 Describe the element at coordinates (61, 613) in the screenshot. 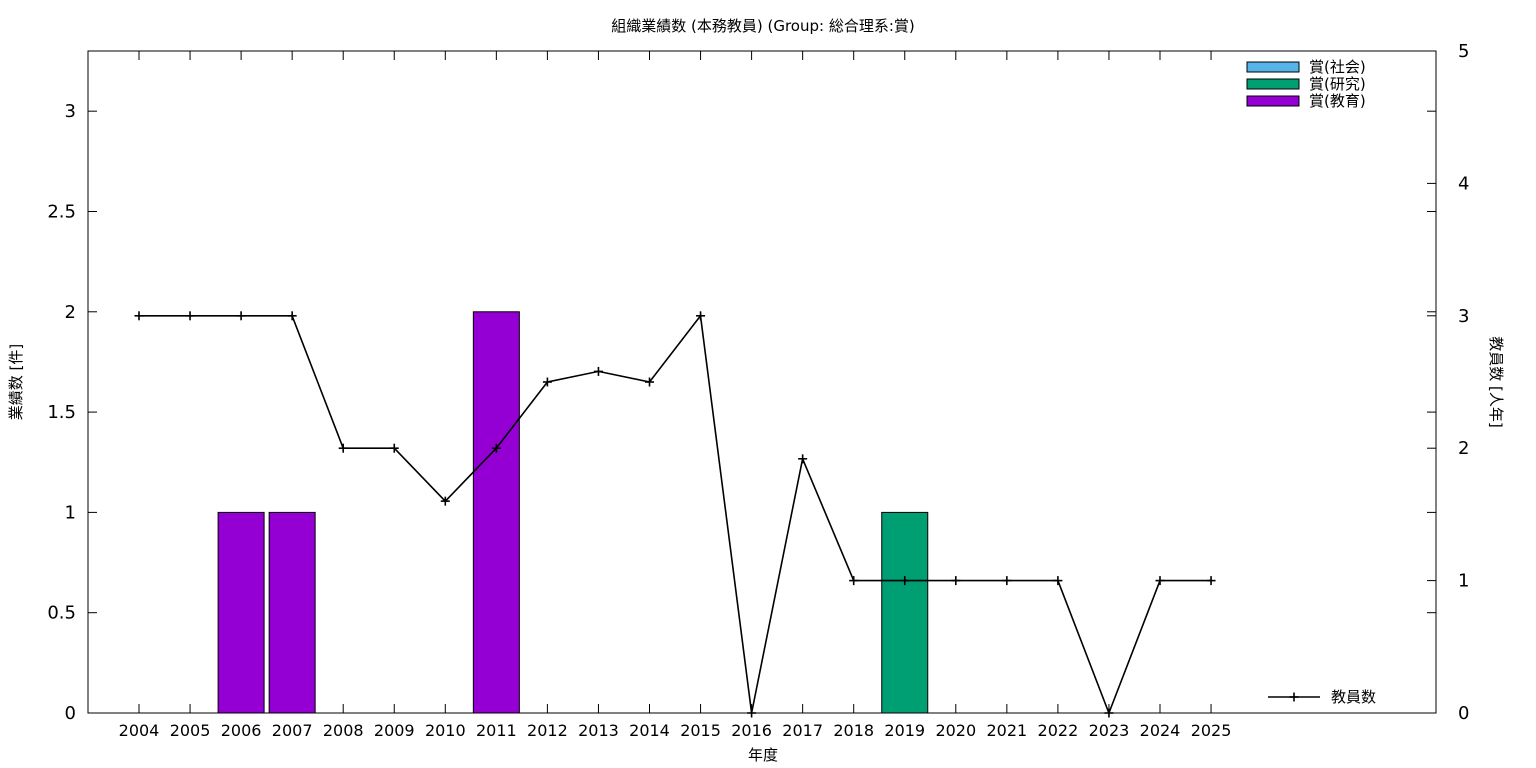

I see `y-tick-label: 0.5` at that location.